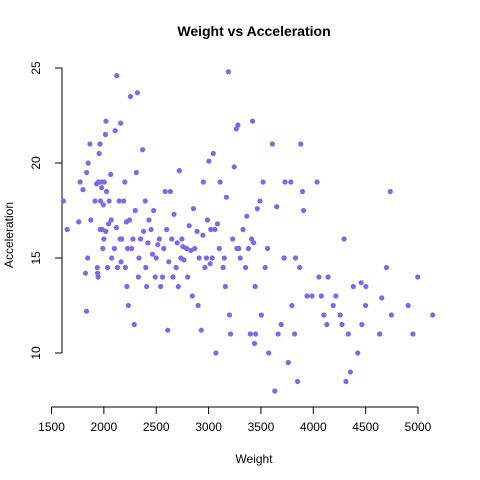 This screenshot has height=480, width=480. I want to click on x-tick-label: 2500, so click(156, 427).